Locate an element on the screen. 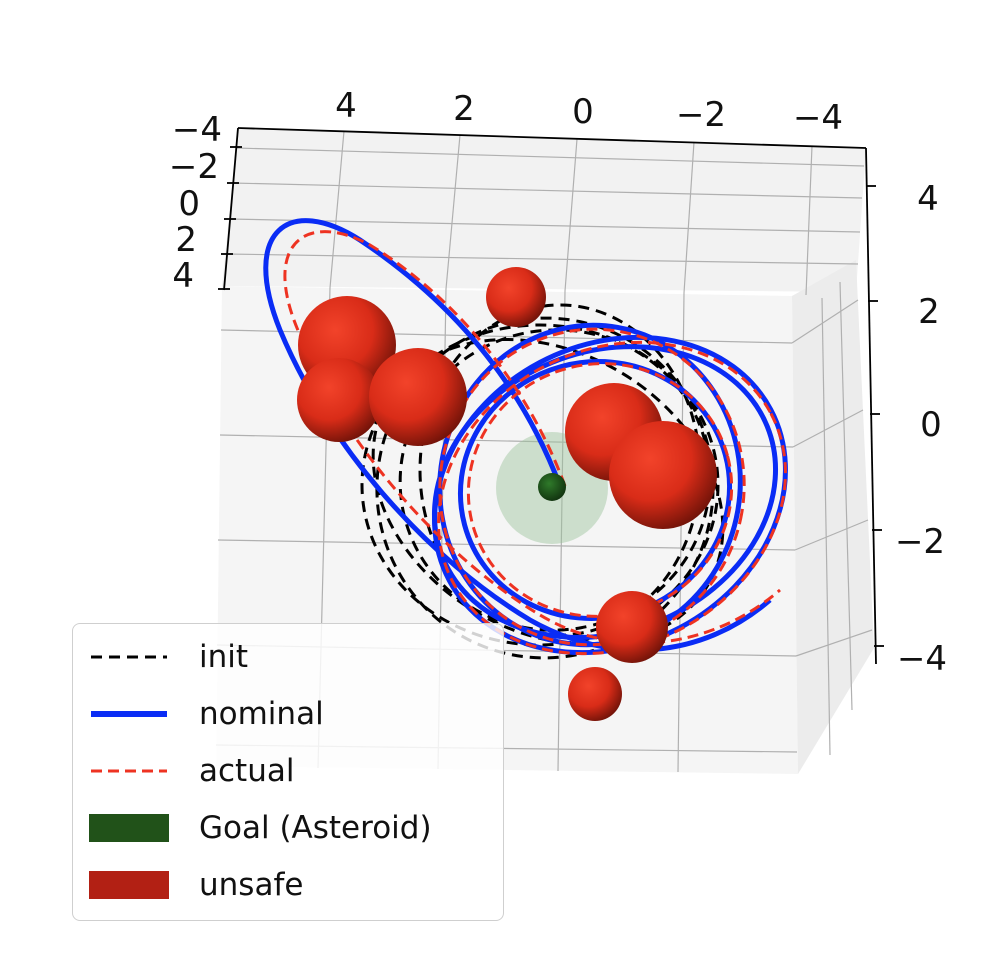 The image size is (1004, 962). x-tick: −2 is located at coordinates (701, 115).